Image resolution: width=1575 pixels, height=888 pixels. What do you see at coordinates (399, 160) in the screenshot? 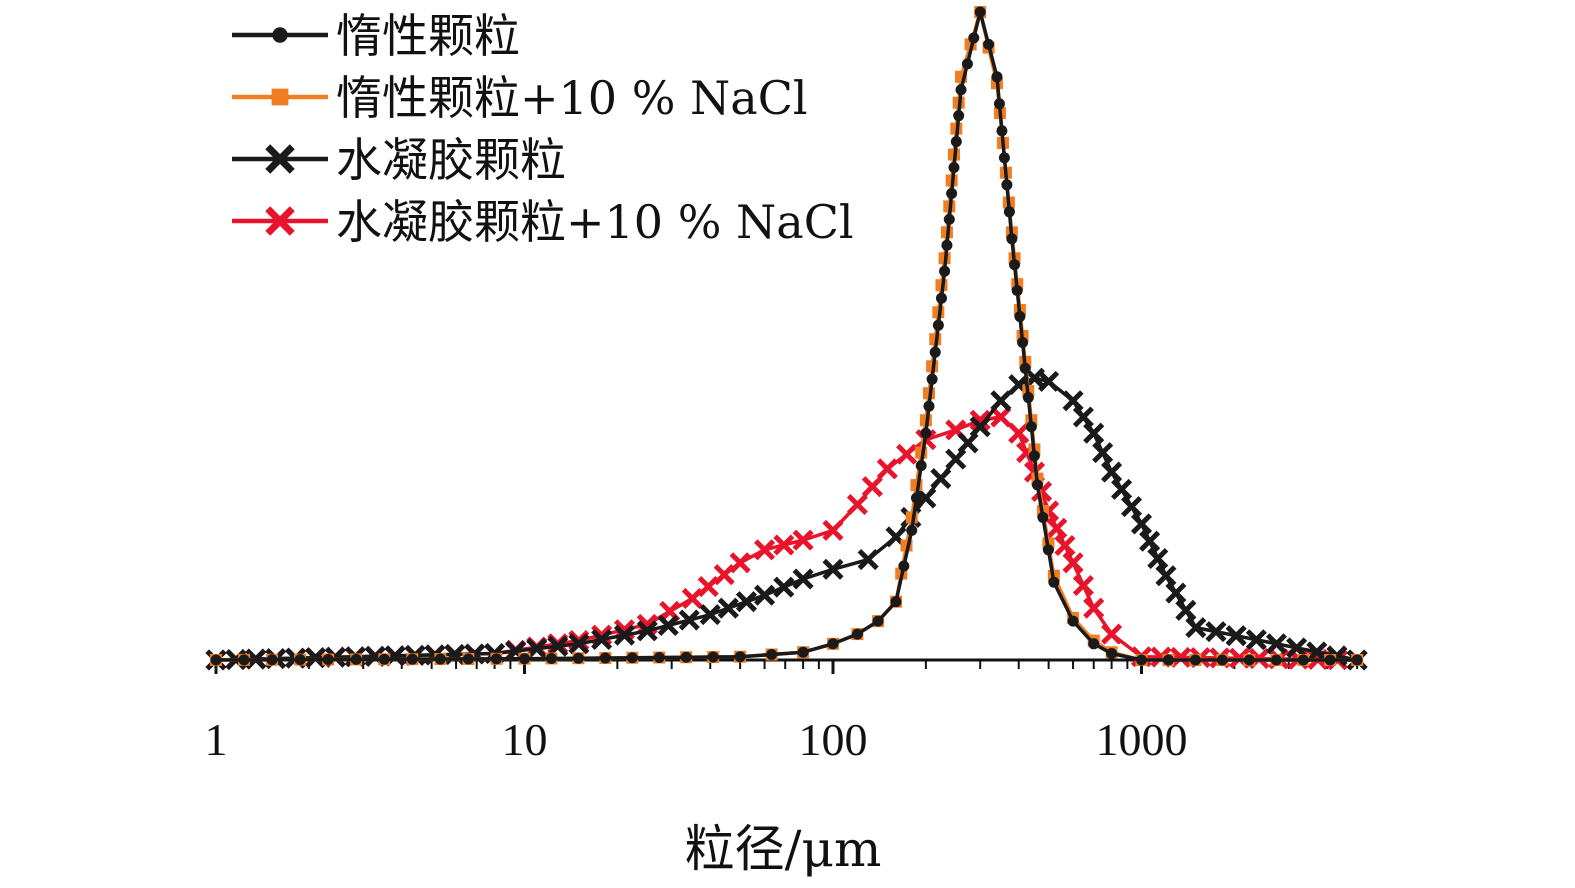
I see `legend-entry-3: 水凝胶颗粒` at bounding box center [399, 160].